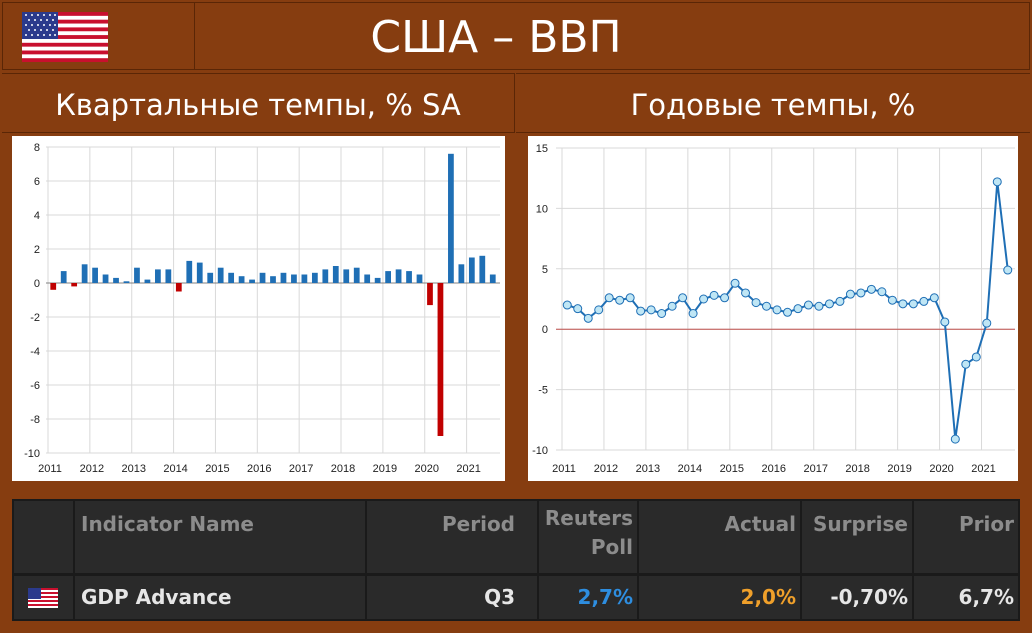 This screenshot has height=633, width=1032. Describe the element at coordinates (719, 597) in the screenshot. I see `row-actual: 2,0%` at that location.